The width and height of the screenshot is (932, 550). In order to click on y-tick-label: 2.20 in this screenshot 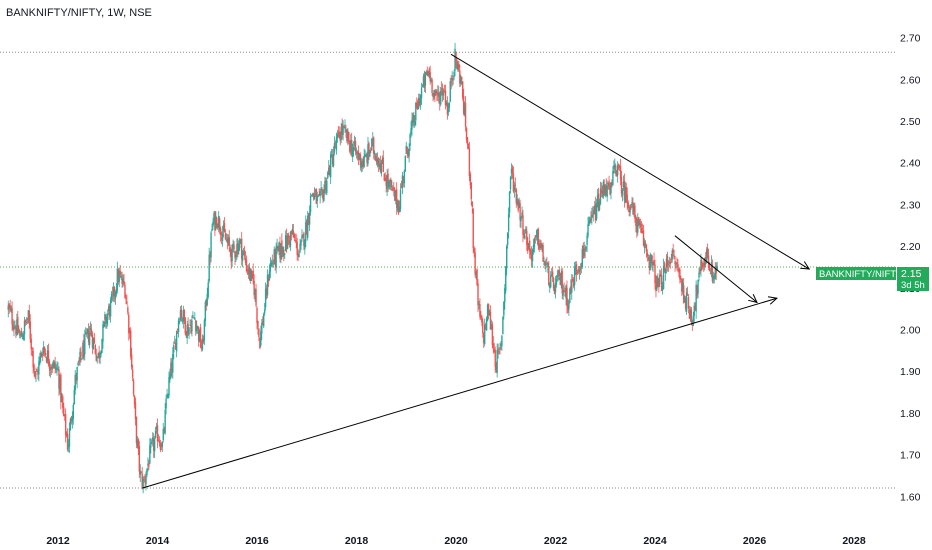, I will do `click(910, 247)`.